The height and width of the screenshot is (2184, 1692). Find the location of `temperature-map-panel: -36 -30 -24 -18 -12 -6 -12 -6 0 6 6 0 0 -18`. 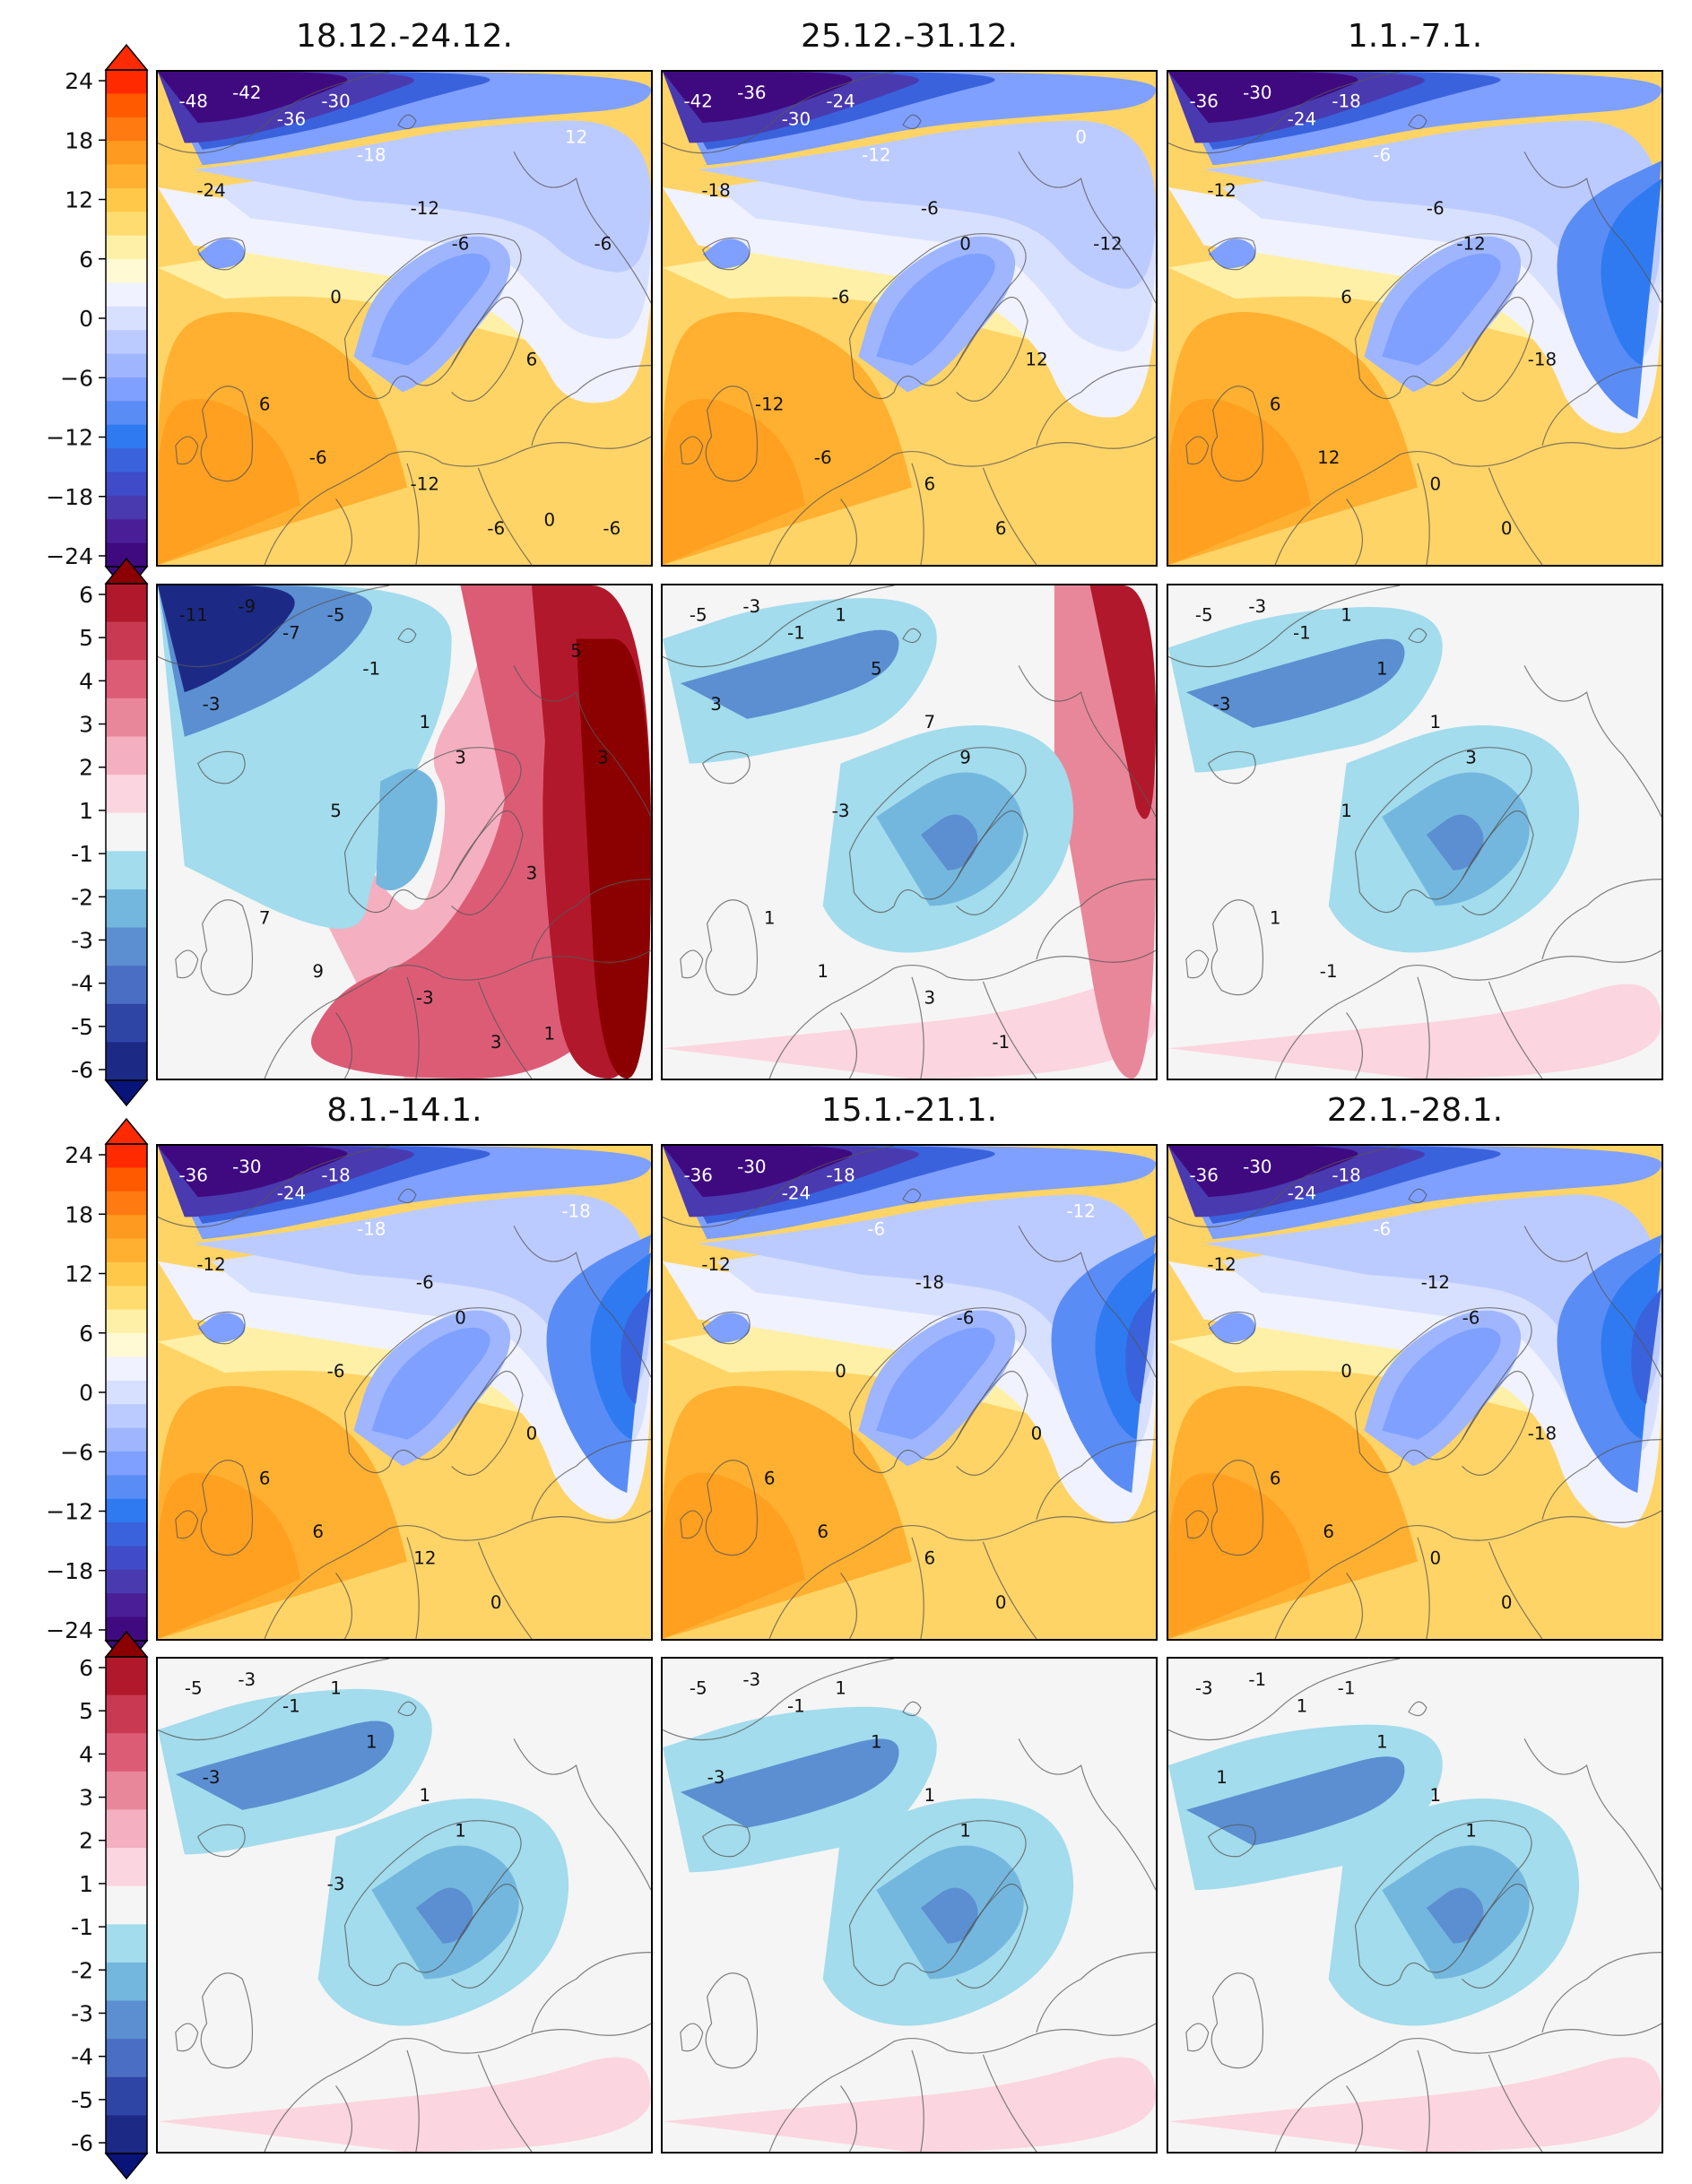

temperature-map-panel: -36 -30 -24 -18 -12 -6 -12 -6 0 6 6 0 0 -18 is located at coordinates (1415, 1392).